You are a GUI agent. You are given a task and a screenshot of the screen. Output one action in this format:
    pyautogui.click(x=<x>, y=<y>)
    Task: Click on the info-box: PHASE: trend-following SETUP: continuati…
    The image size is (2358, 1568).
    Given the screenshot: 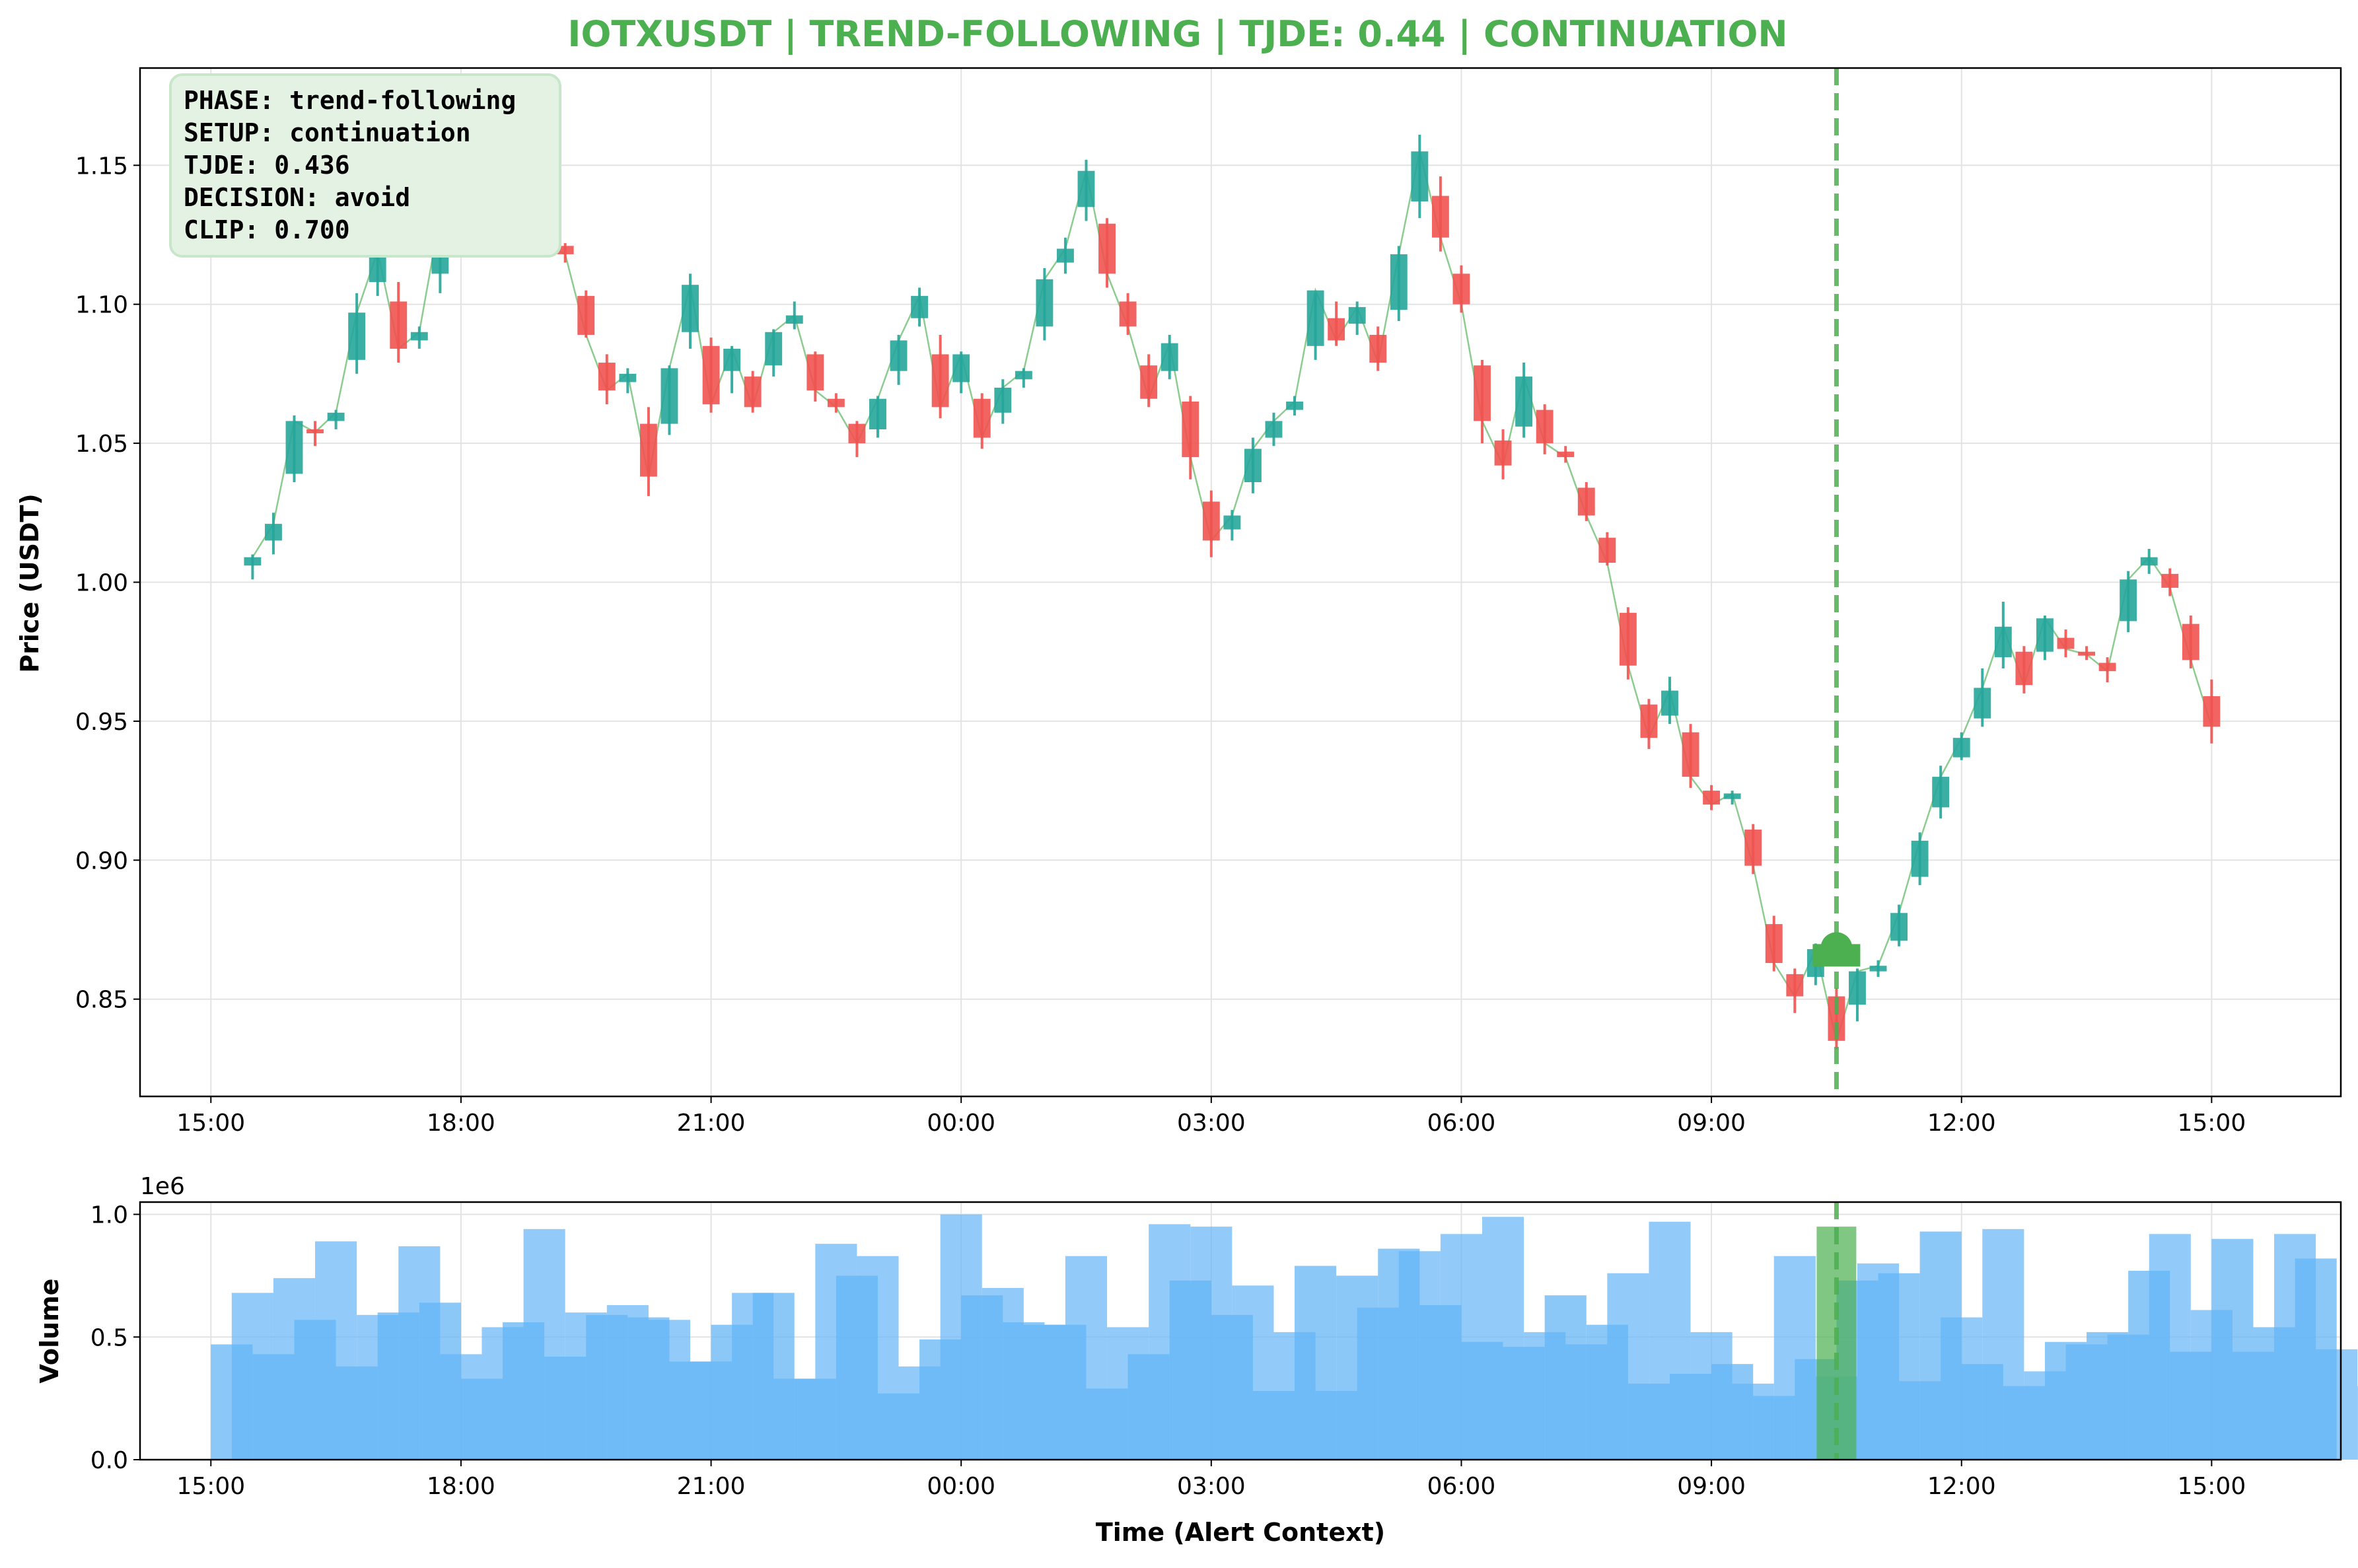 What is the action you would take?
    pyautogui.click(x=365, y=165)
    